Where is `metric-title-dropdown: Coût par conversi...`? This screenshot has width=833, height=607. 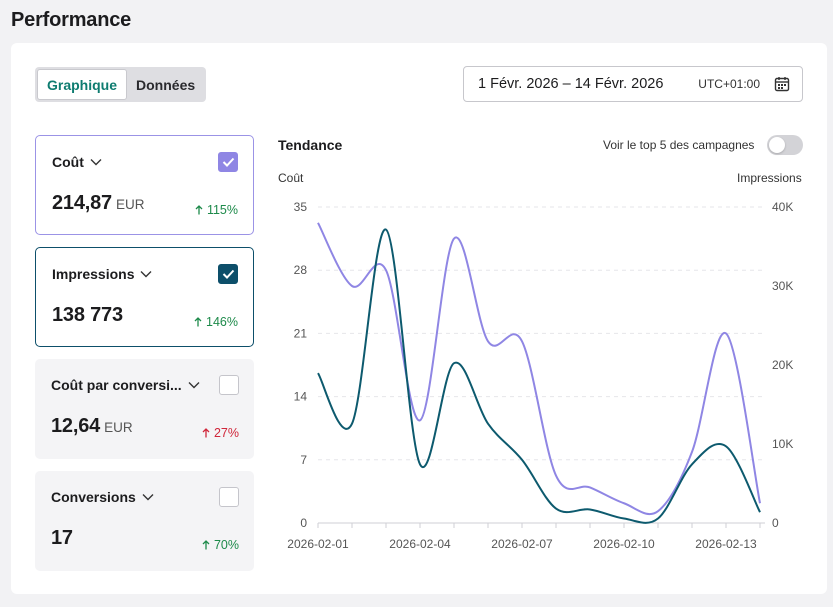 metric-title-dropdown: Coût par conversi... is located at coordinates (125, 385).